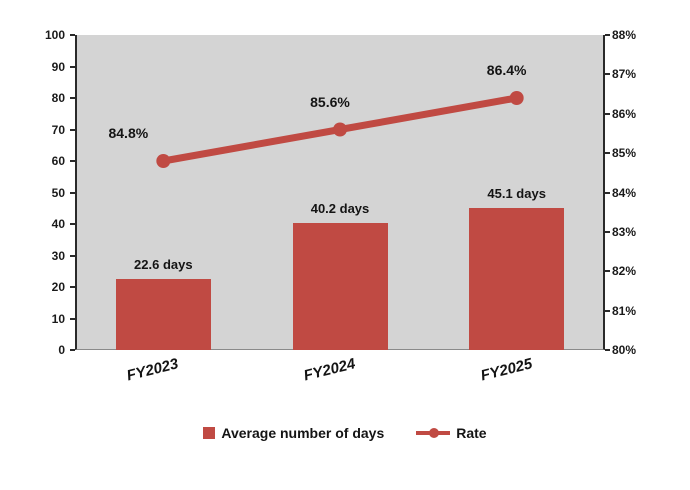 Image resolution: width=690 pixels, height=490 pixels. Describe the element at coordinates (624, 310) in the screenshot. I see `right-axis-tick-label: 81%` at that location.